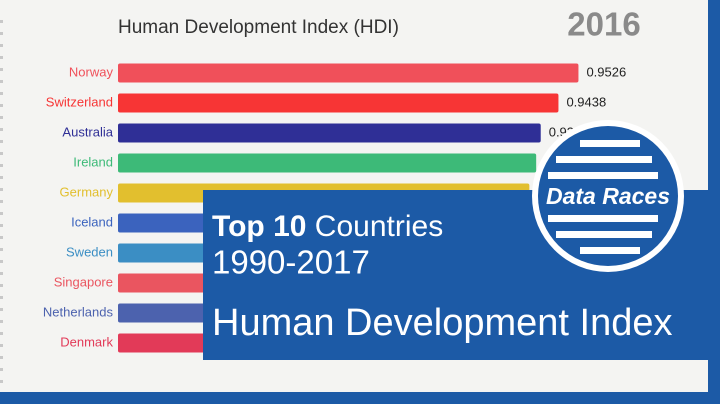 The width and height of the screenshot is (720, 404). I want to click on chart-title: Human Development Index (HDI), so click(258, 27).